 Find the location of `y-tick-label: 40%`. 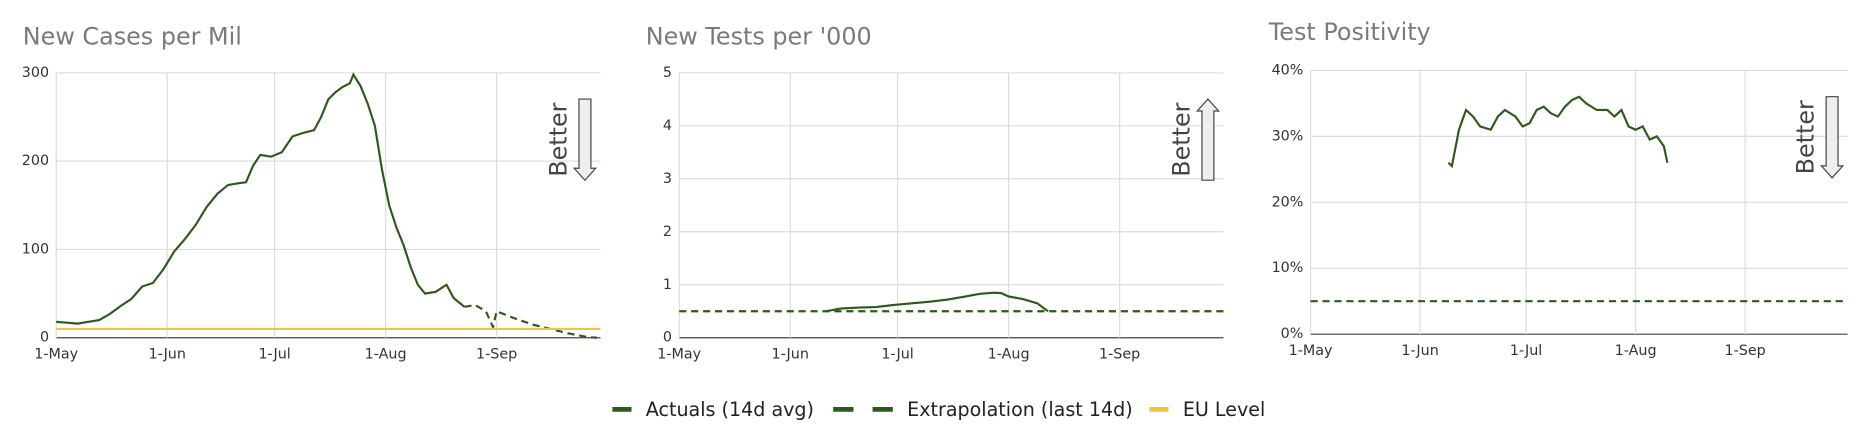

y-tick-label: 40% is located at coordinates (1288, 70).